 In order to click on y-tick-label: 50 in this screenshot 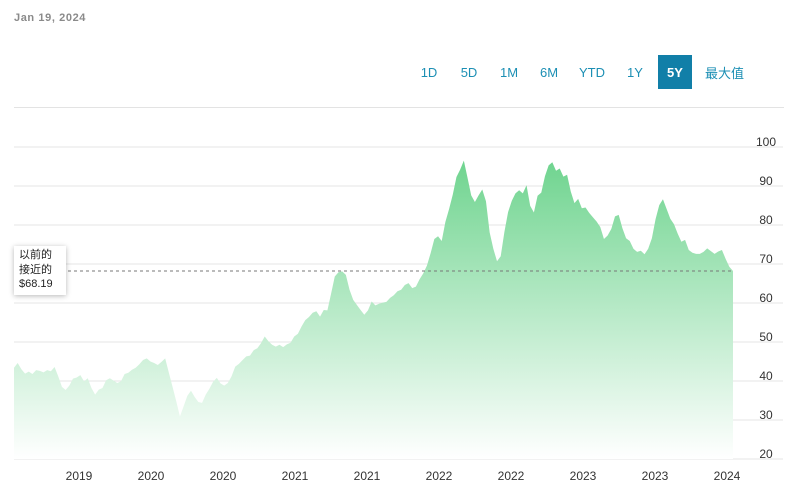, I will do `click(766, 337)`.